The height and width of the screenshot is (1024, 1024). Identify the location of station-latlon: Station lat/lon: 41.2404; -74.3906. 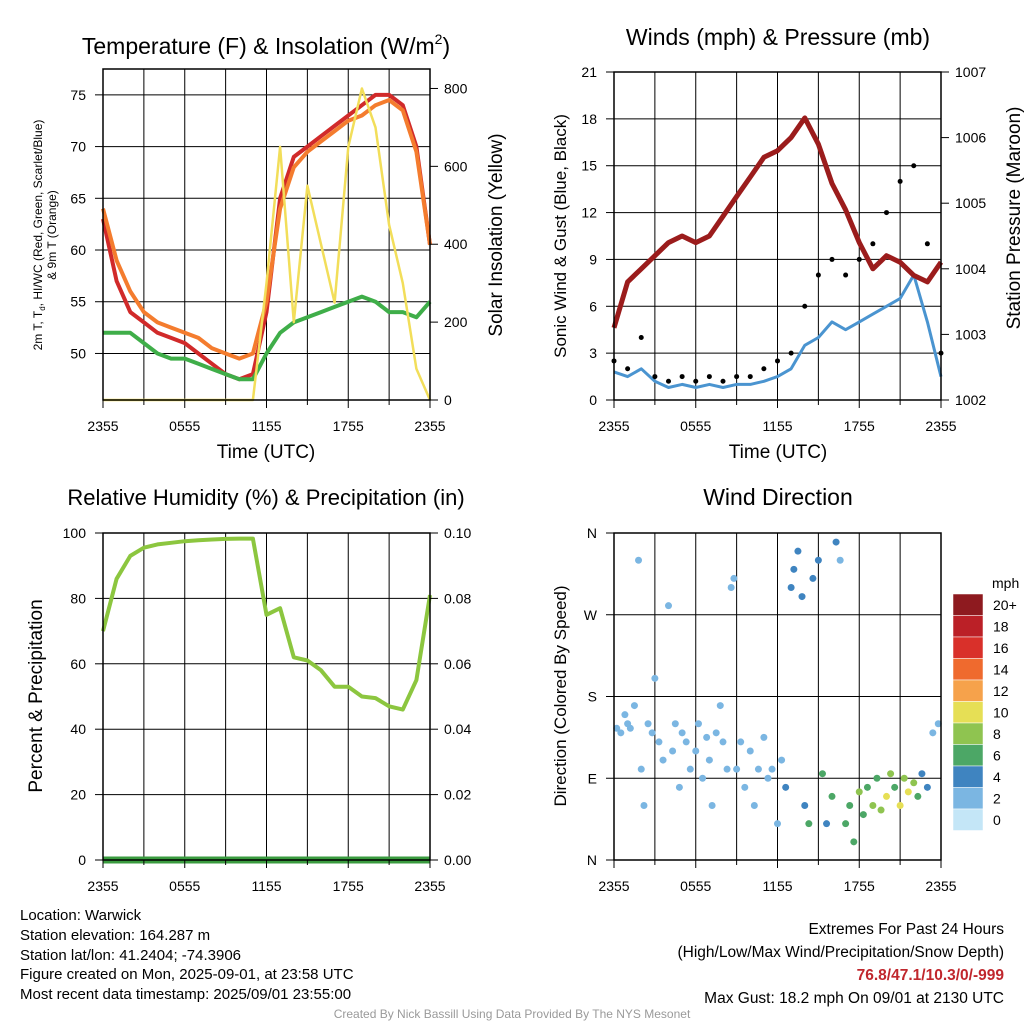
(131, 955).